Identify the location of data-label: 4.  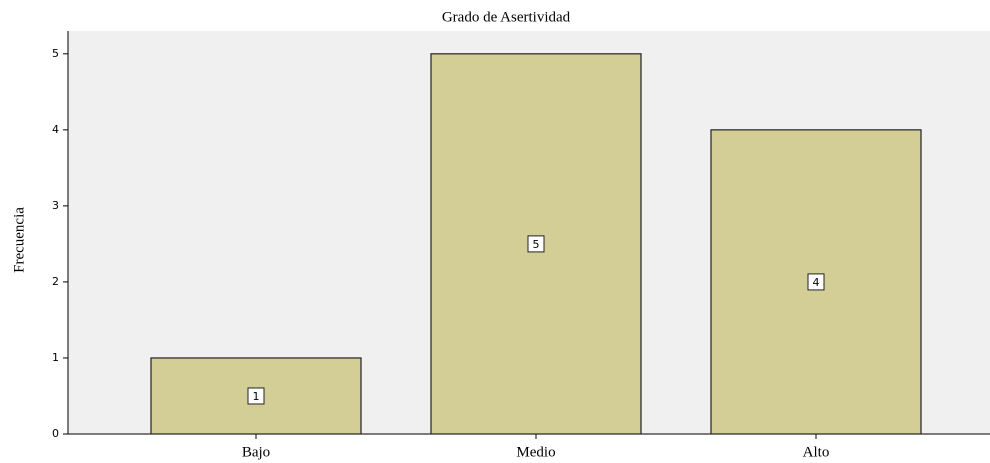
(816, 282).